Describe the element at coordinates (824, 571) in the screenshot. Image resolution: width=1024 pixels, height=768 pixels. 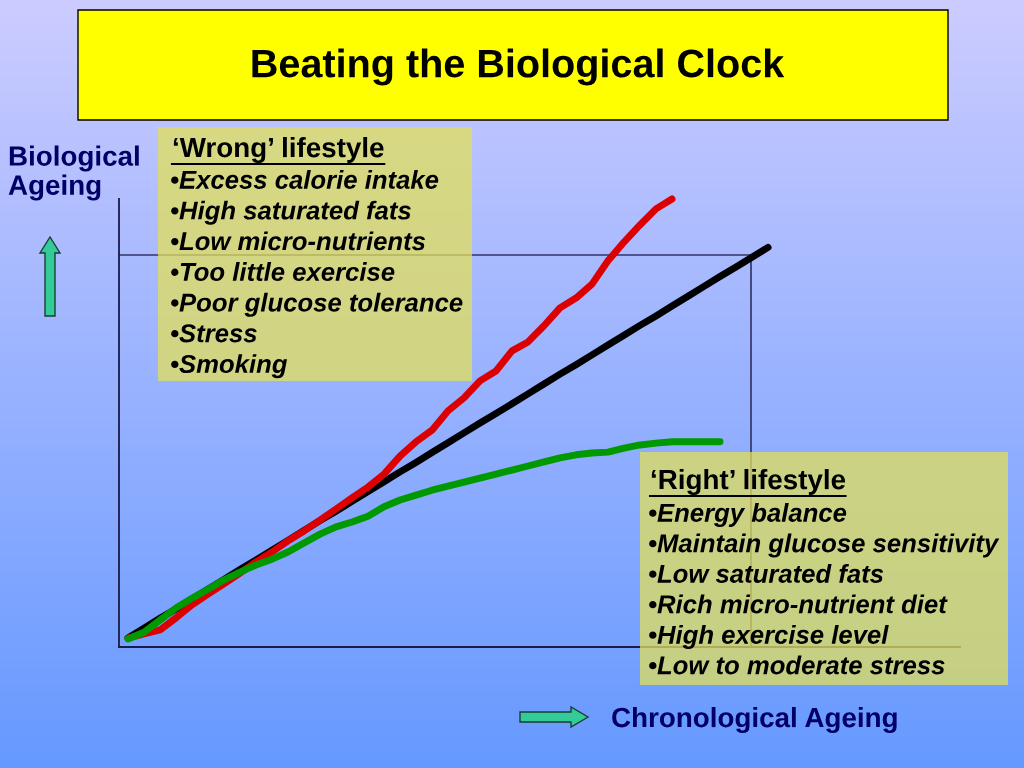
I see `annotation: ‘Right’ lifestyle •Energy balance •Maintain glucose sensitivity •Low saturated fats •Rich micro-nutrient diet •High exercise level •Low to moderate stress` at that location.